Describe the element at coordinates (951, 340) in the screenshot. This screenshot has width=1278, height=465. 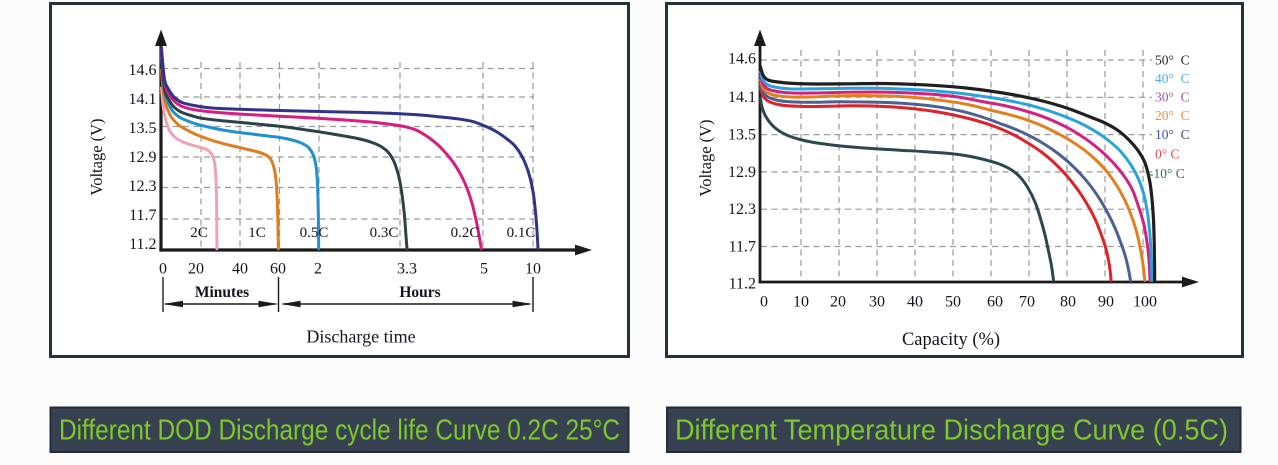
I see `svg-text: Capacity (%)` at that location.